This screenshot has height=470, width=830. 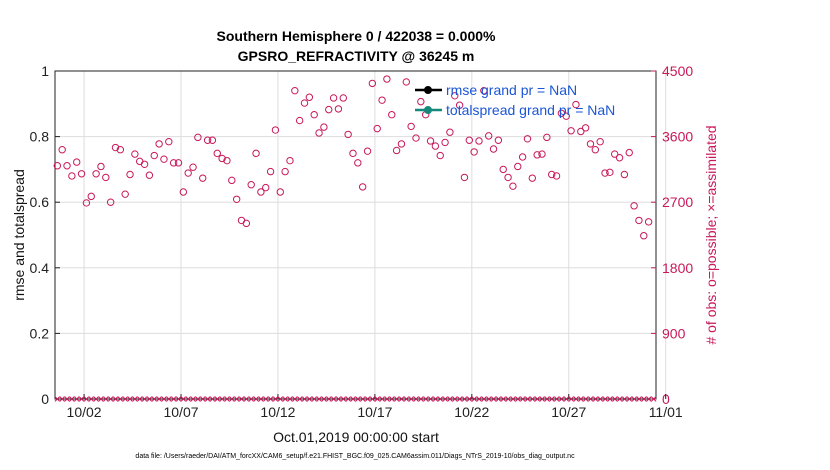 What do you see at coordinates (357, 36) in the screenshot?
I see `chart-title-line1: Southern Hemisphere 0 / 422038 = 0.000%` at bounding box center [357, 36].